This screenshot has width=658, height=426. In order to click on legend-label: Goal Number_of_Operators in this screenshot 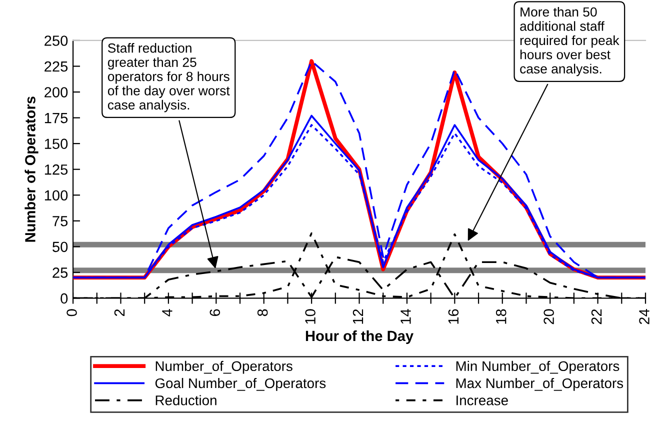, I will do `click(240, 384)`.